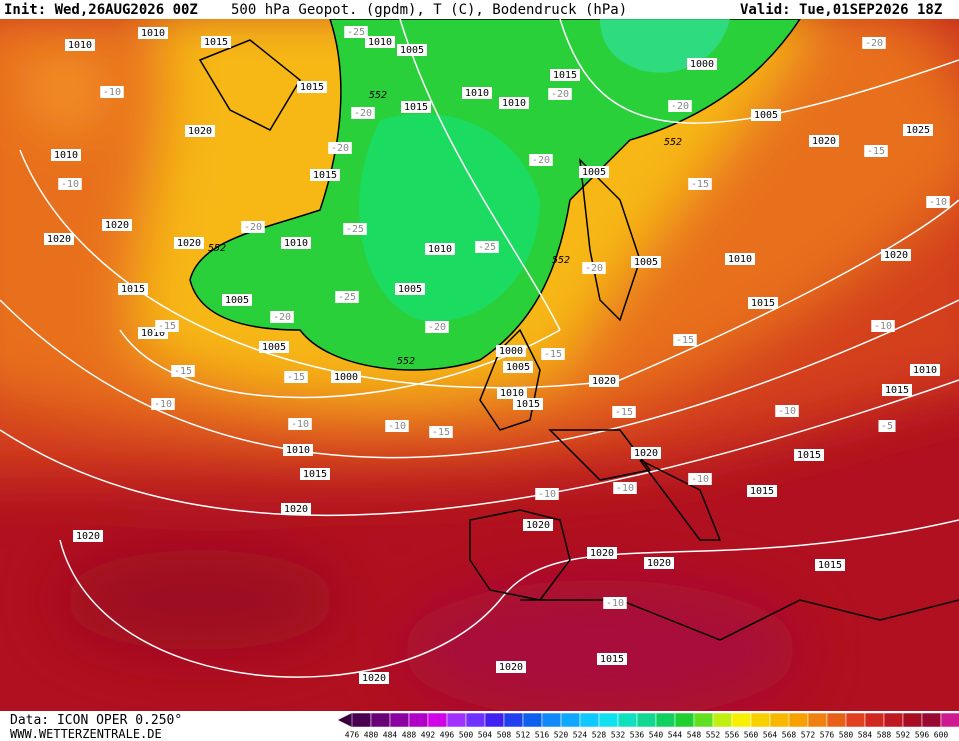  Describe the element at coordinates (561, 735) in the screenshot. I see `colorbar-label: 520` at that location.